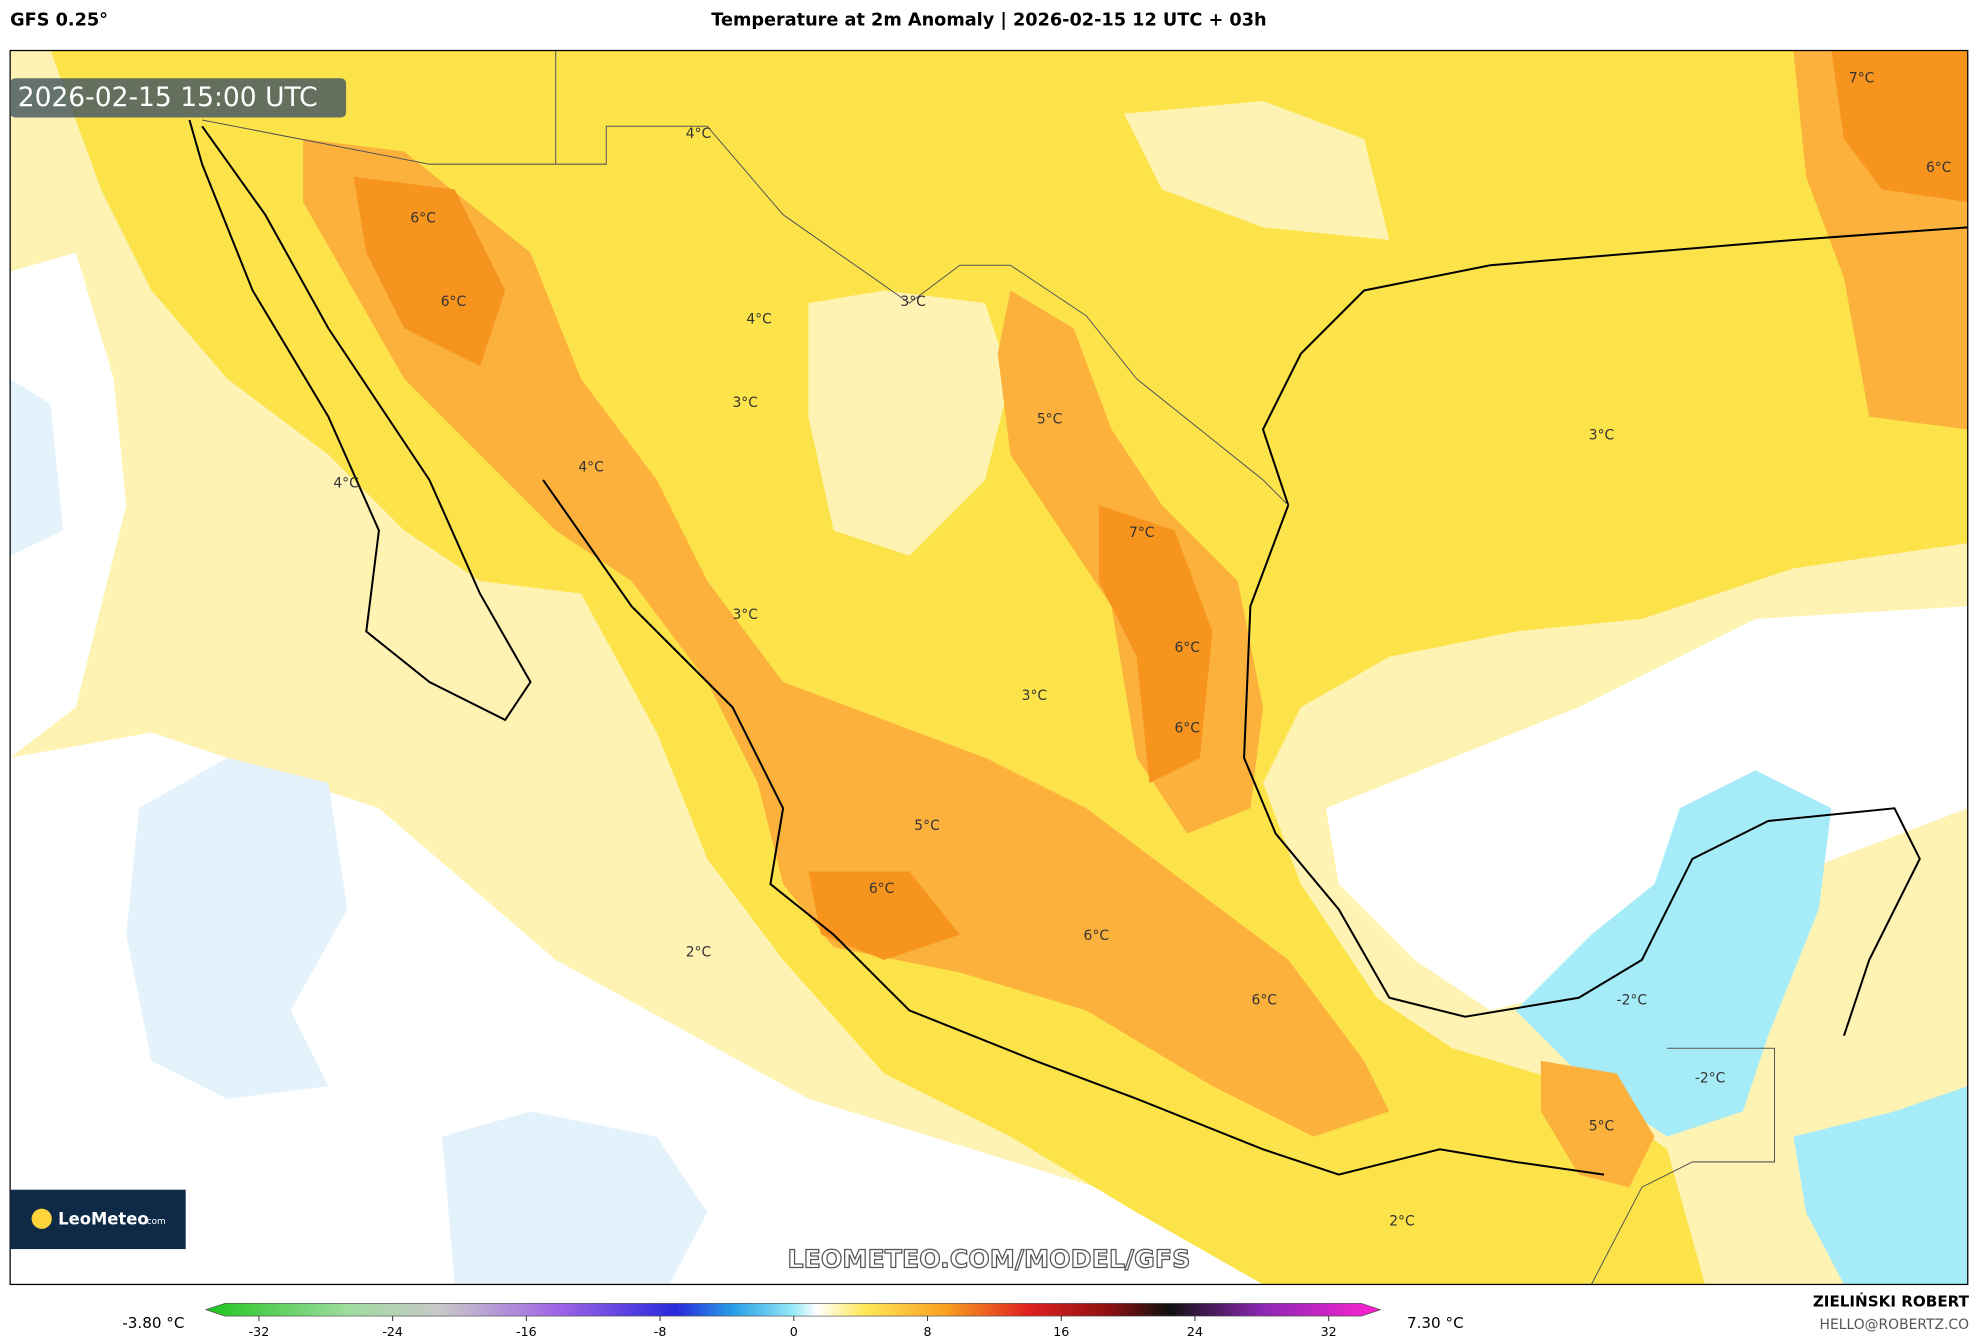 The height and width of the screenshot is (1338, 1977). Describe the element at coordinates (41, 1218) in the screenshot. I see `logo-sun` at that location.